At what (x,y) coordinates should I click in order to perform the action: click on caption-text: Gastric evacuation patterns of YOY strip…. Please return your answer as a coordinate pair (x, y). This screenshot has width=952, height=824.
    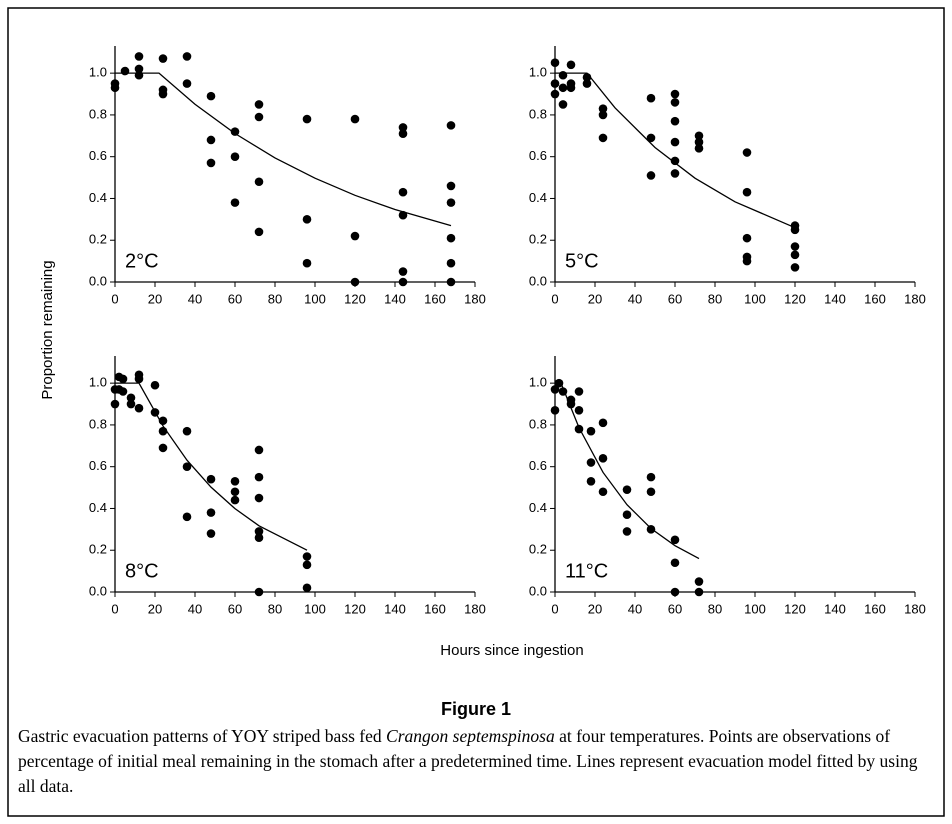
    Looking at the image, I should click on (202, 736).